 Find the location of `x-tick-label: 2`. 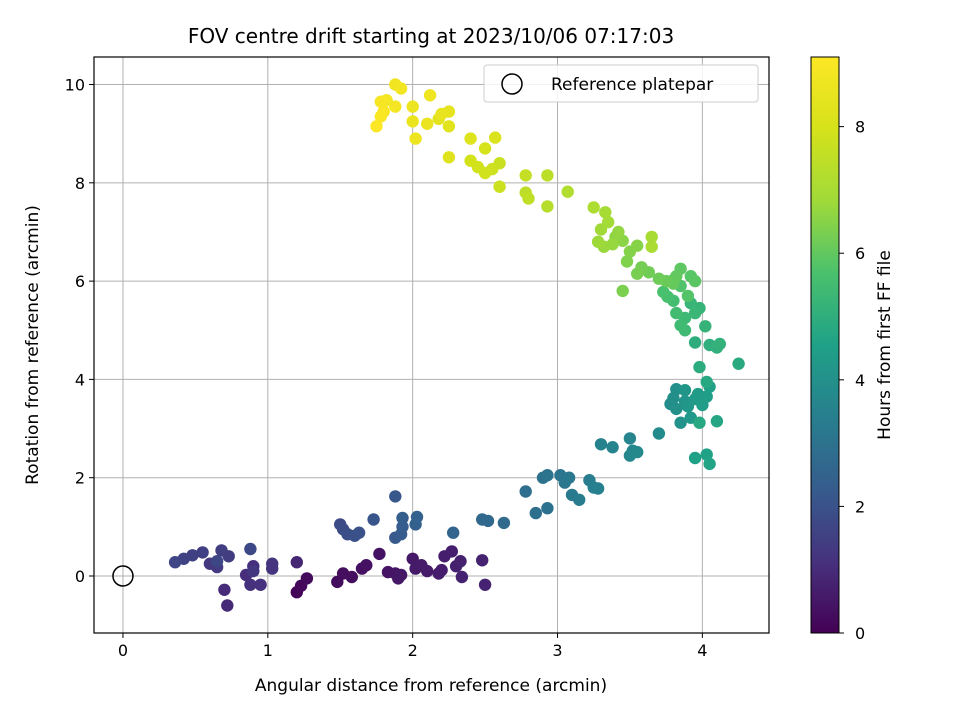

x-tick-label: 2 is located at coordinates (413, 650).